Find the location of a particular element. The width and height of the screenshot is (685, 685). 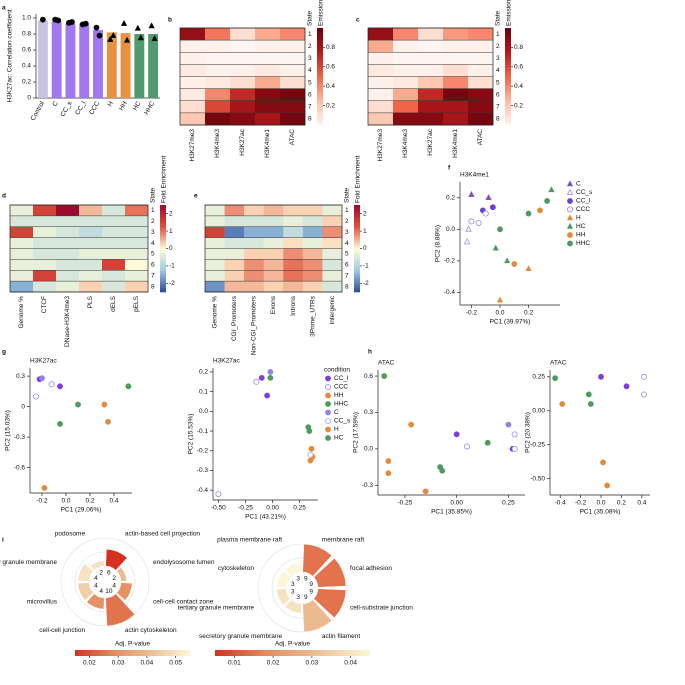

y-tick-label: -0.50 is located at coordinates (537, 478).